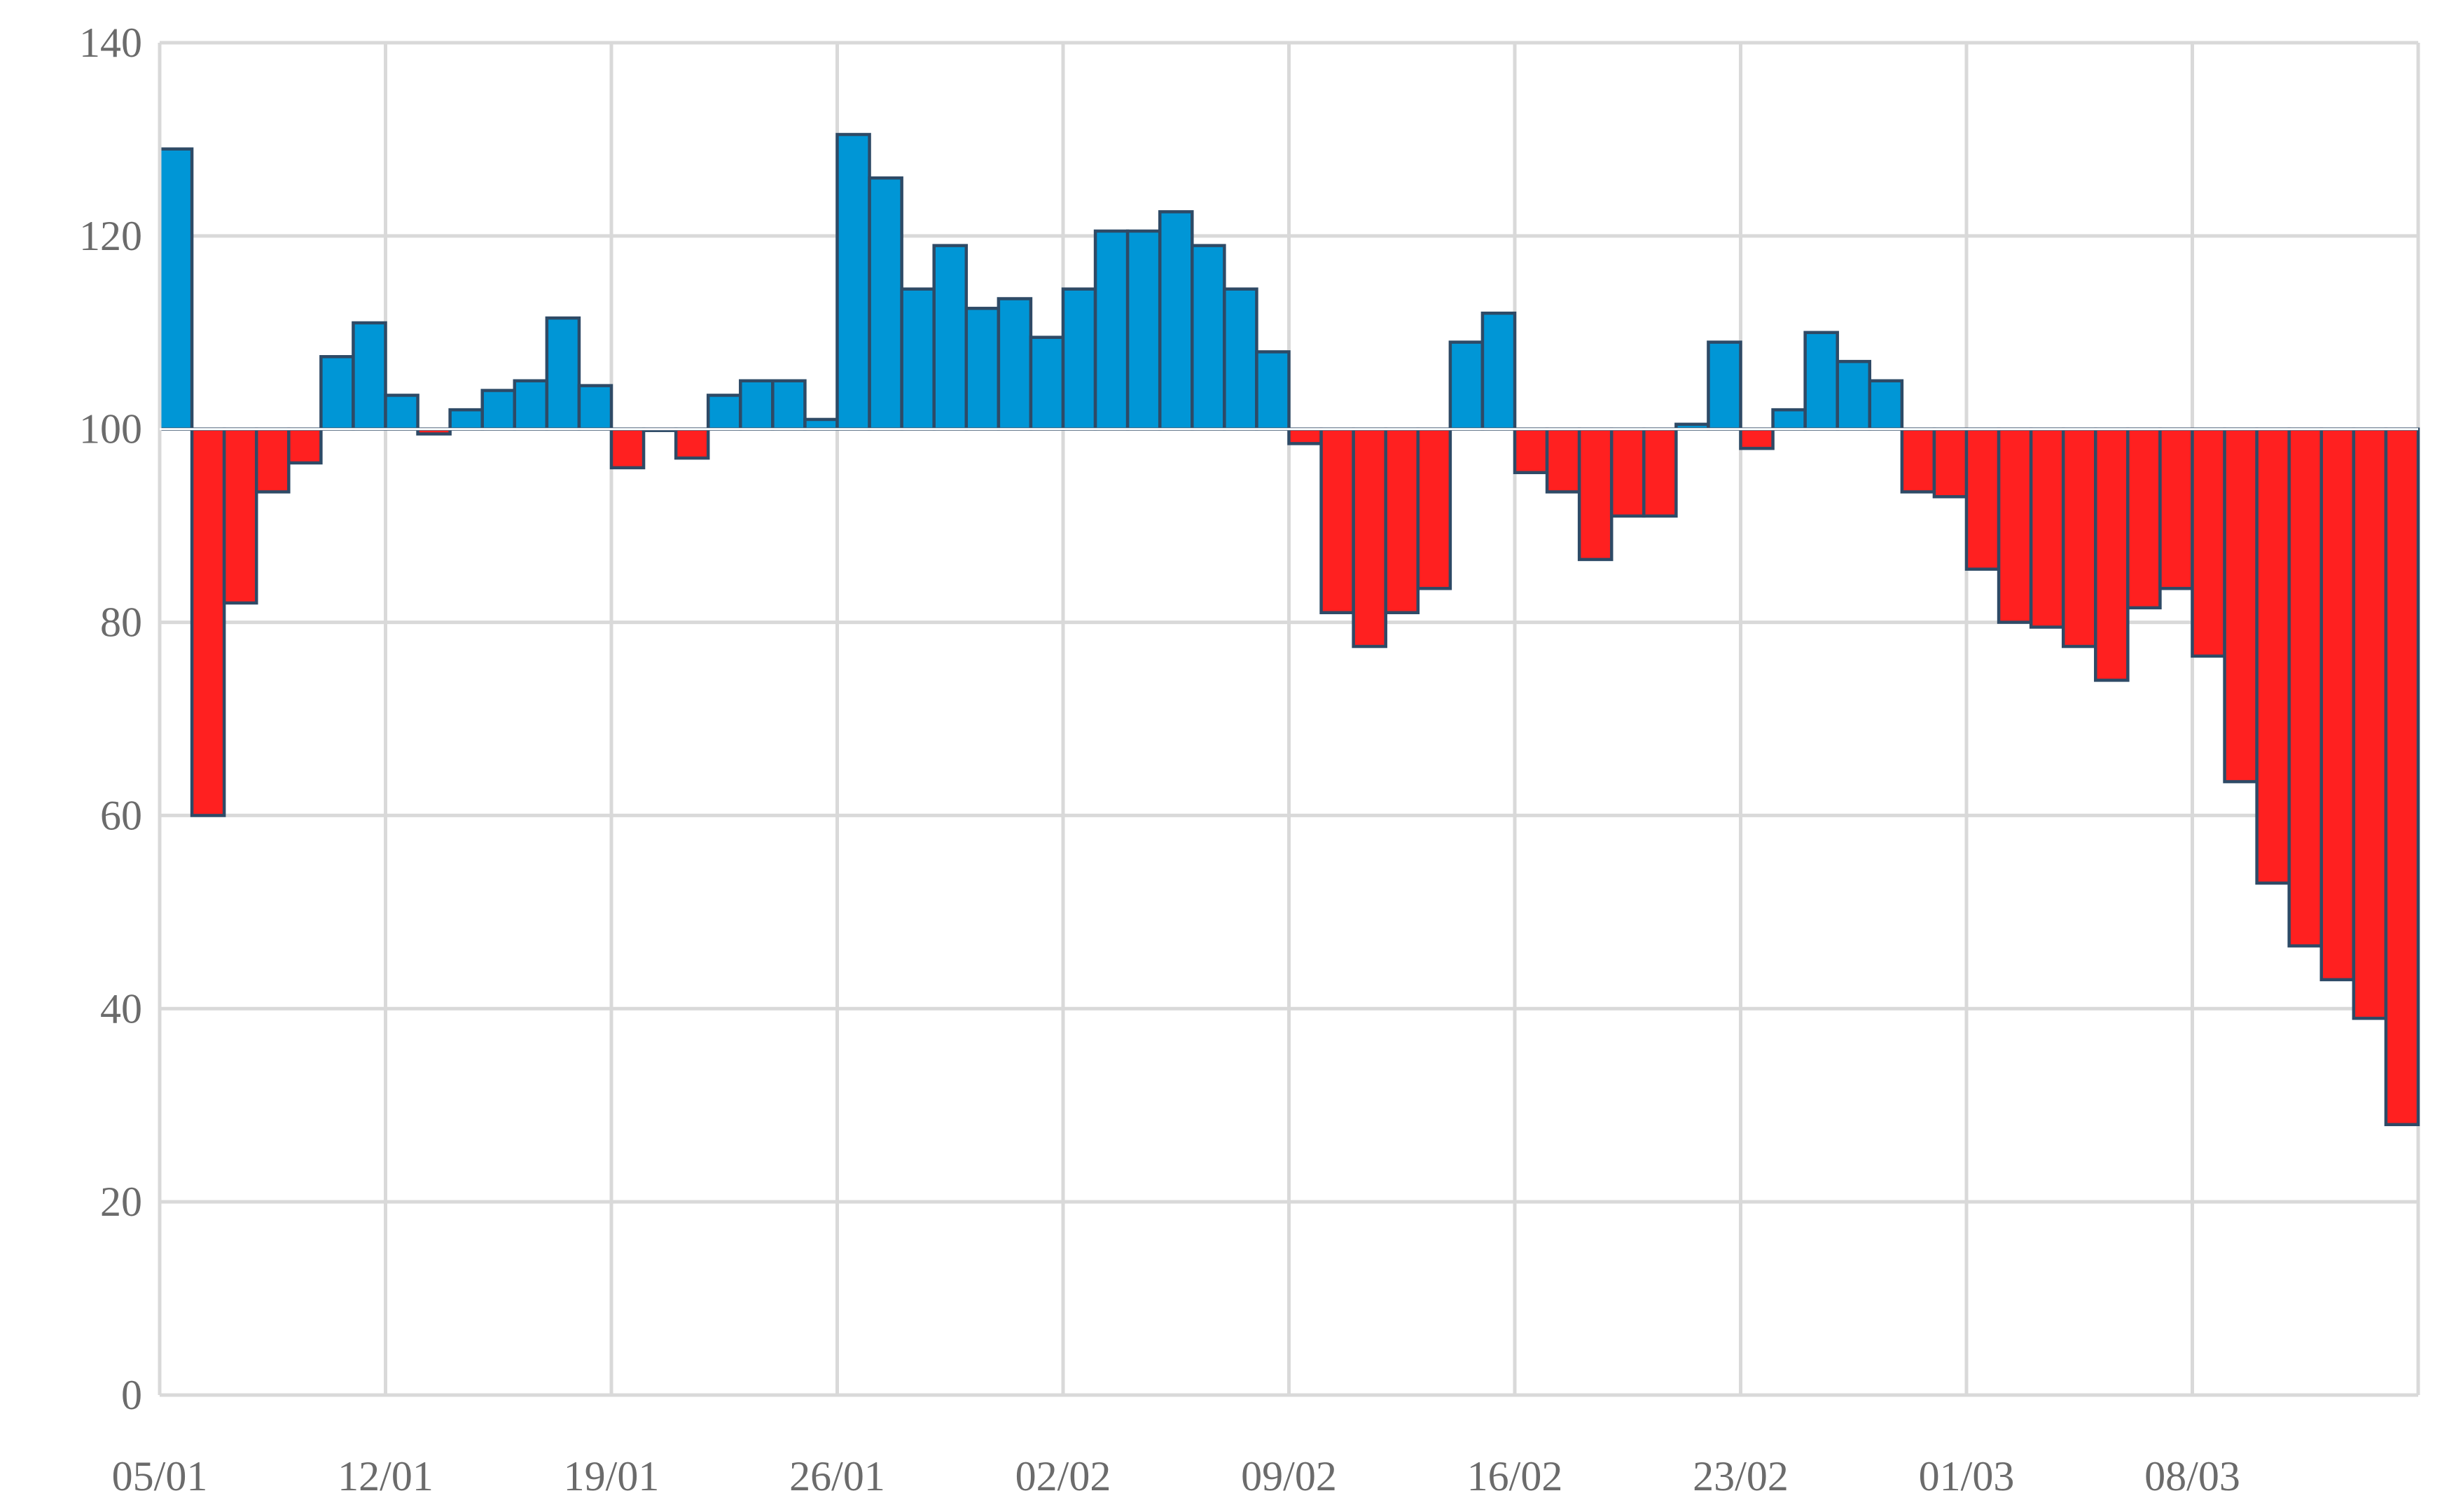  What do you see at coordinates (160, 1476) in the screenshot?
I see `x-tick-label: 05/01` at bounding box center [160, 1476].